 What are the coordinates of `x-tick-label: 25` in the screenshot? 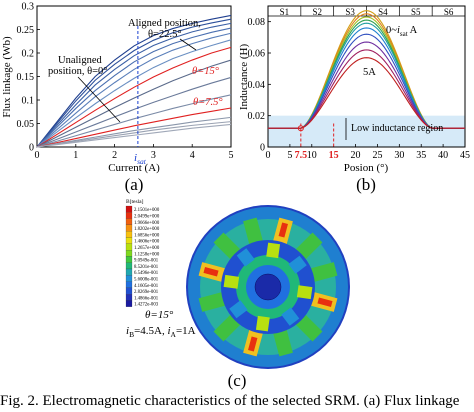 It's located at (377, 155).